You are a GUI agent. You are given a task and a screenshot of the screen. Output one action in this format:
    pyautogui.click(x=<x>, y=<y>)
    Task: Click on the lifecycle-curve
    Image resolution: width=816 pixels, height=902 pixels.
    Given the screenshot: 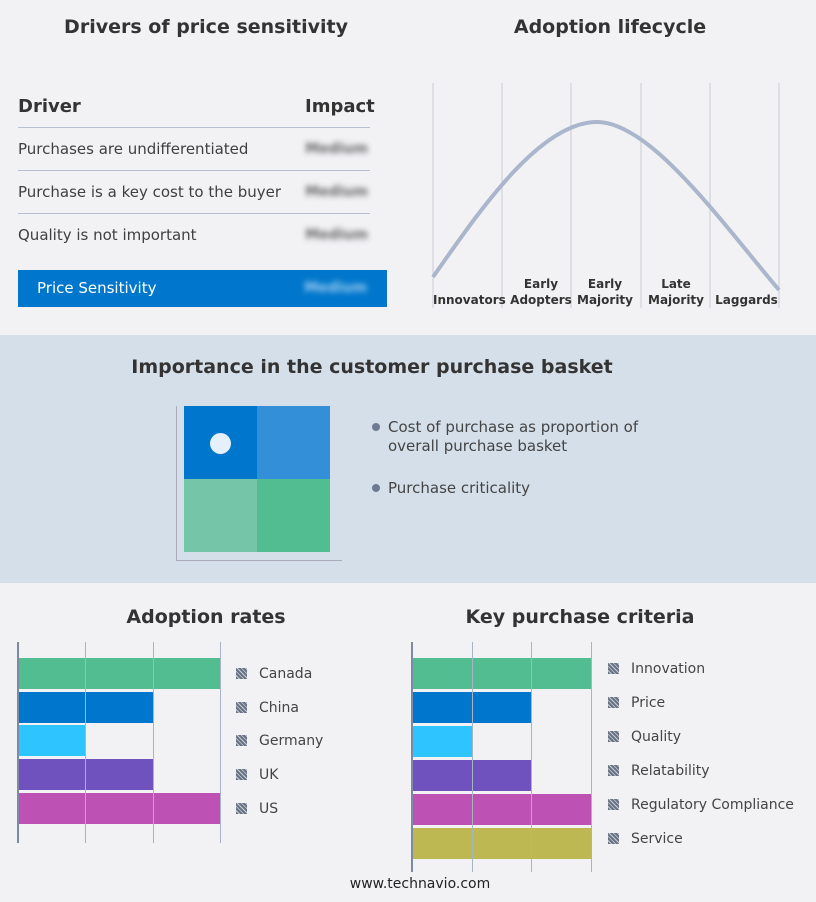 What is the action you would take?
    pyautogui.click(x=606, y=205)
    